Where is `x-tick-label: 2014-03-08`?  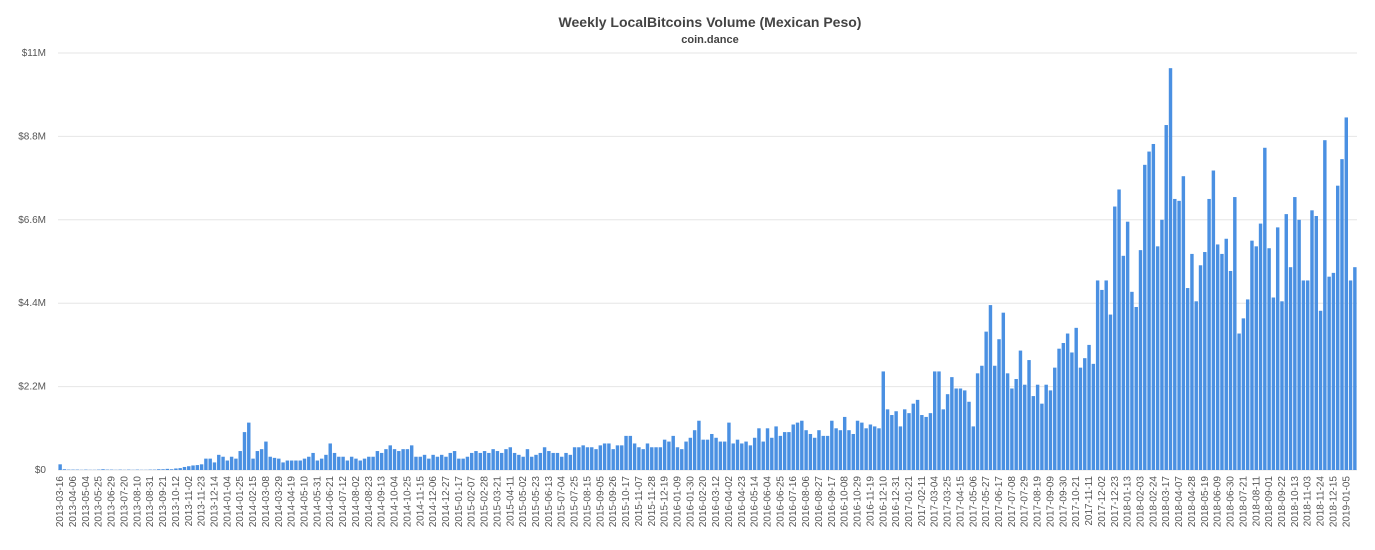
x-tick-label: 2014-03-08 is located at coordinates (266, 502).